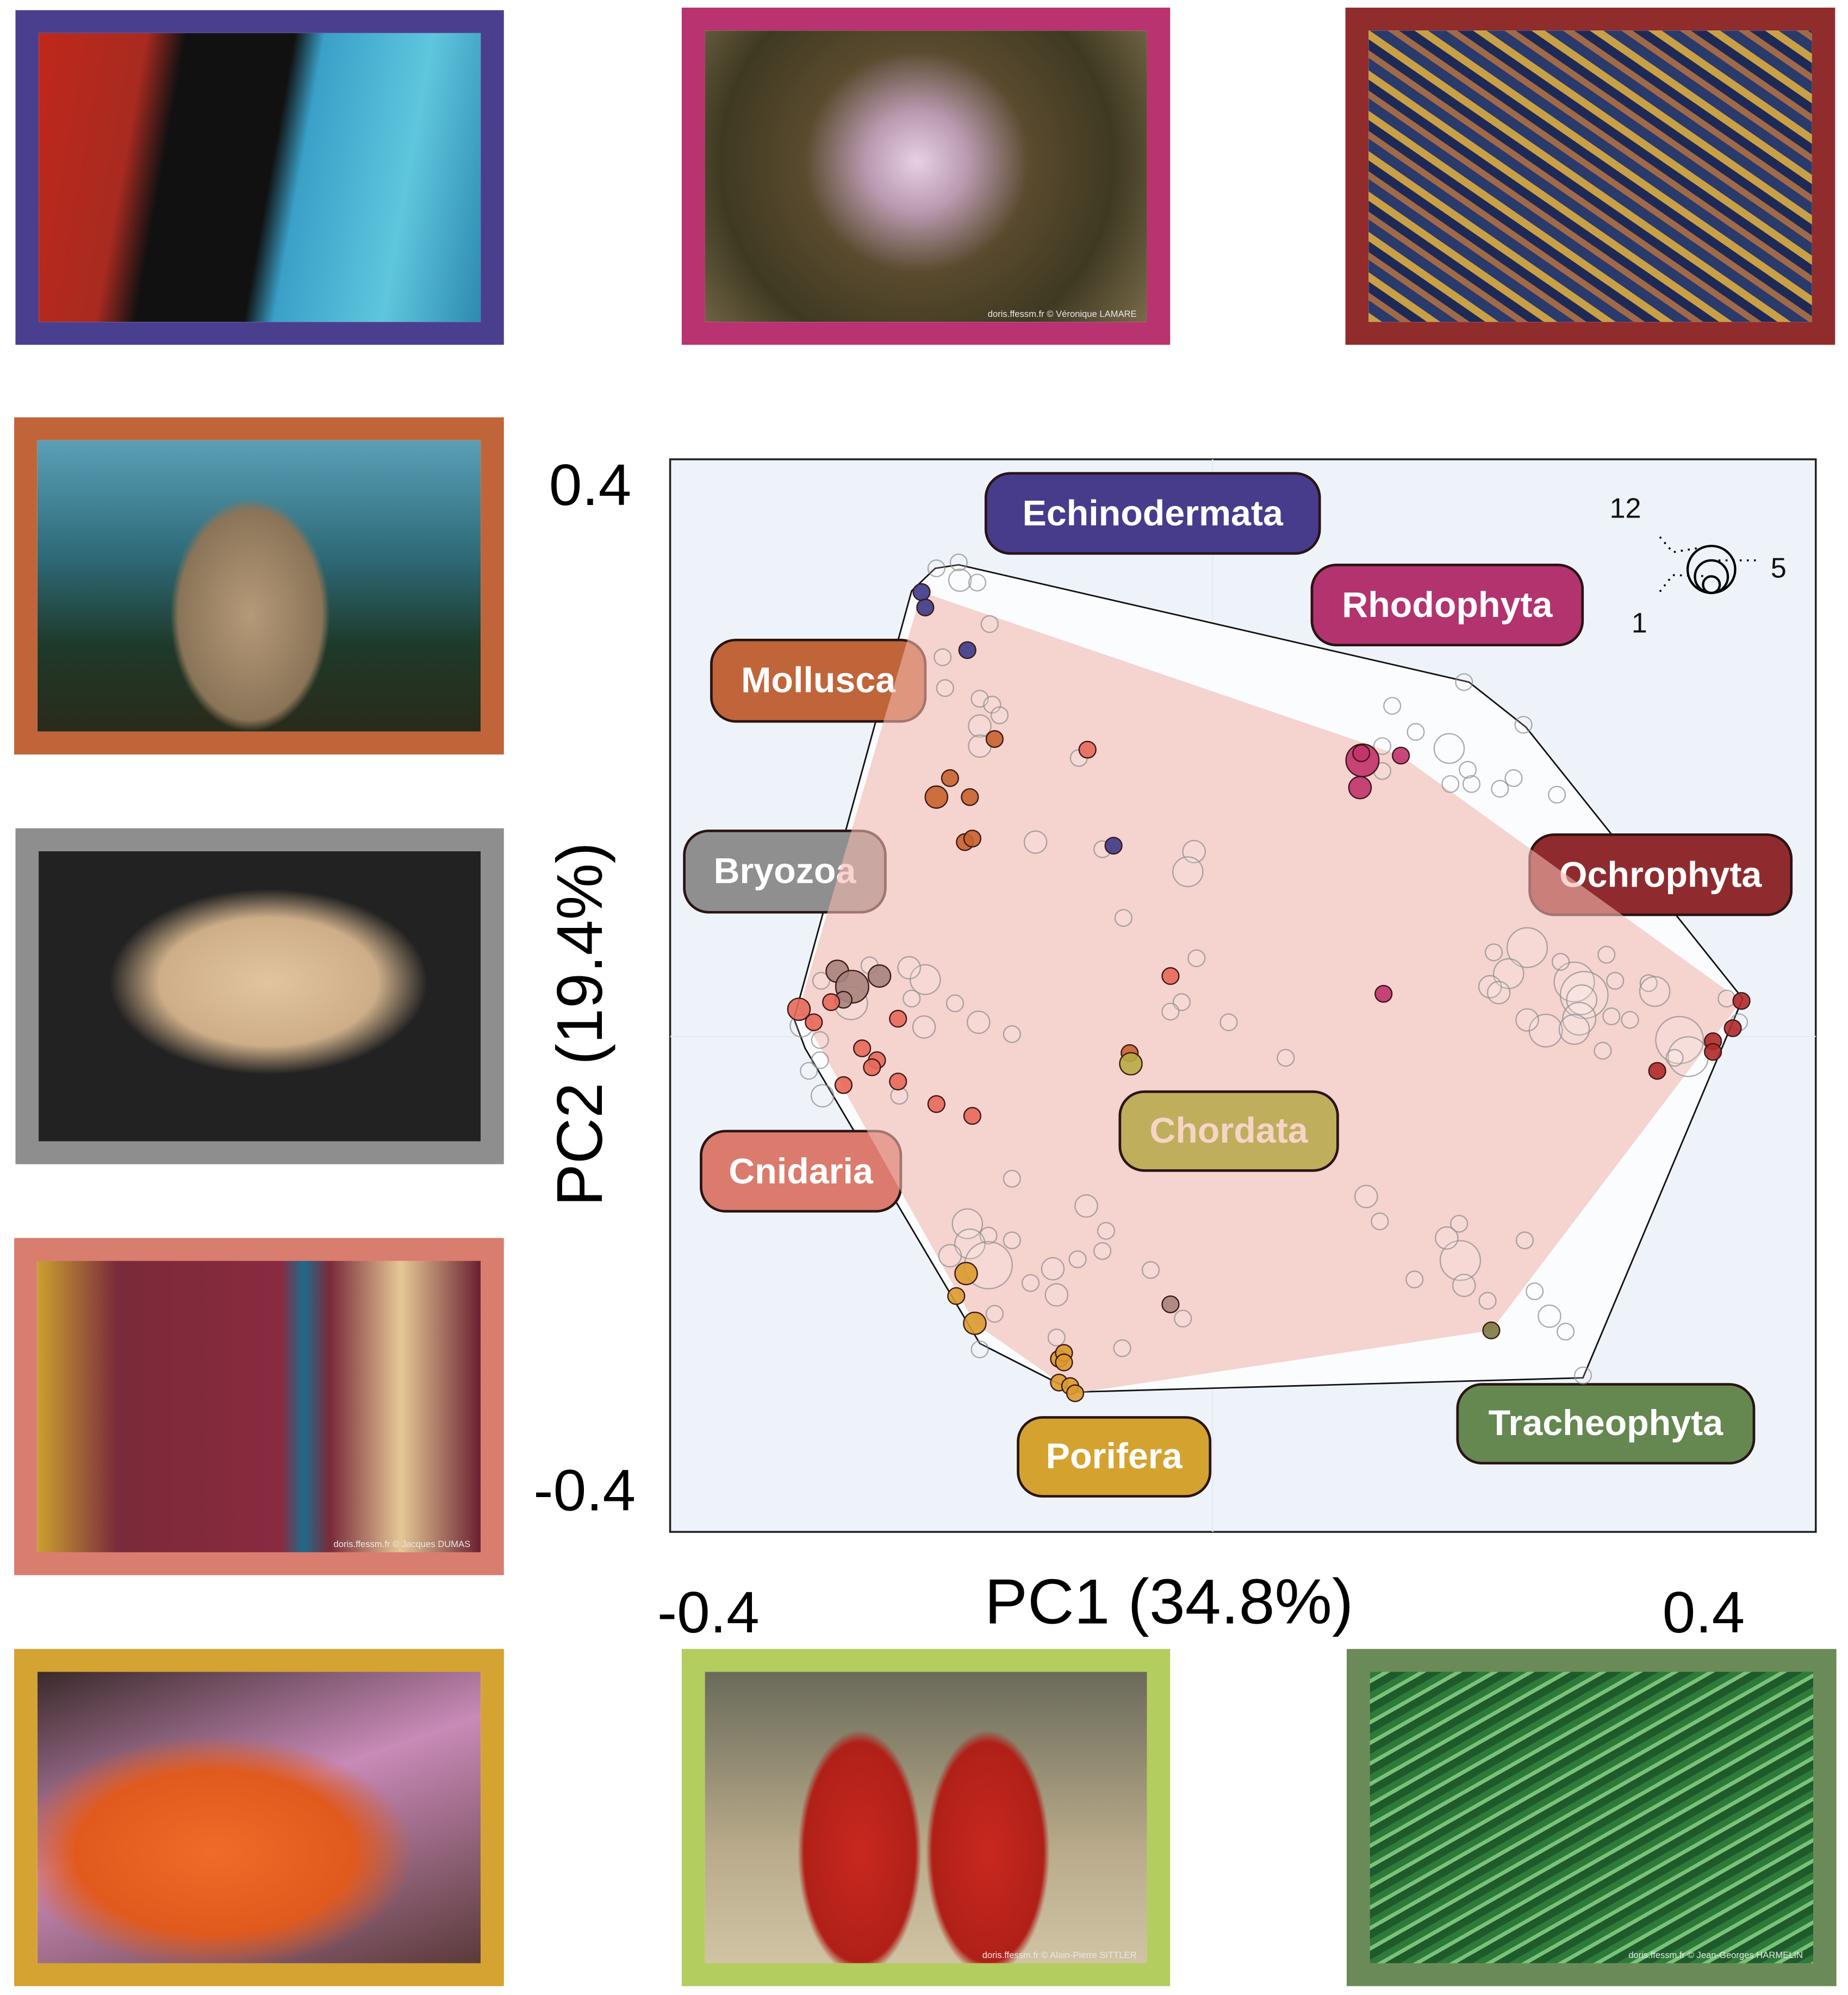 This screenshot has width=1848, height=1995. What do you see at coordinates (1447, 605) in the screenshot?
I see `label-rhodophyta: Rhodophyta` at bounding box center [1447, 605].